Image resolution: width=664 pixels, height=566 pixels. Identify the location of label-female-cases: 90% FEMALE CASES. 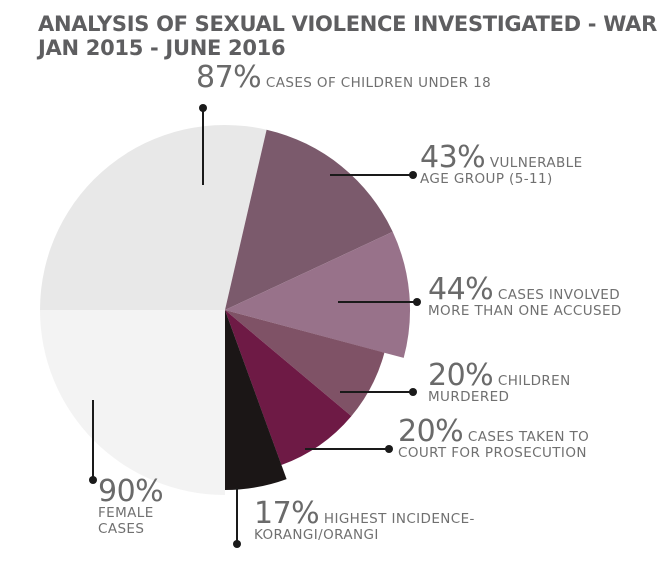
(138, 507).